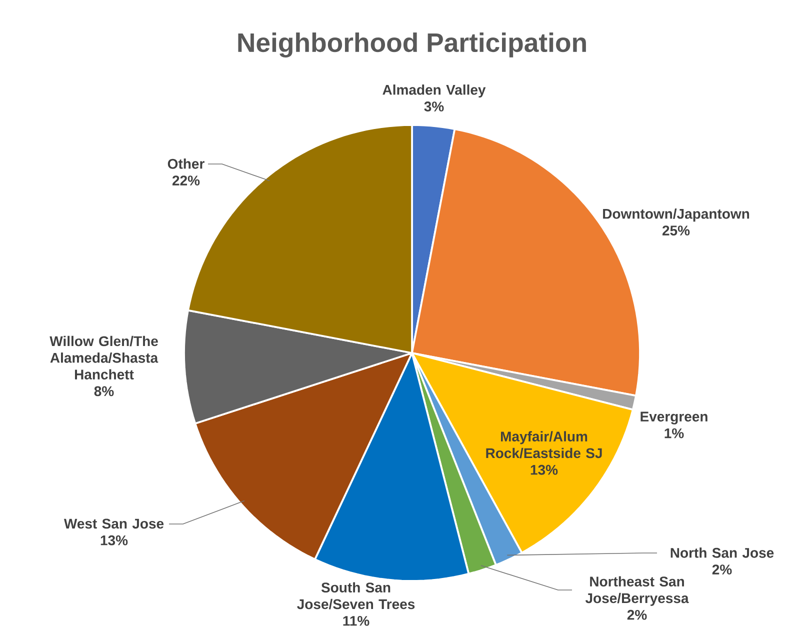 This screenshot has width=805, height=635. Describe the element at coordinates (186, 163) in the screenshot. I see `slice-label: Other` at that location.